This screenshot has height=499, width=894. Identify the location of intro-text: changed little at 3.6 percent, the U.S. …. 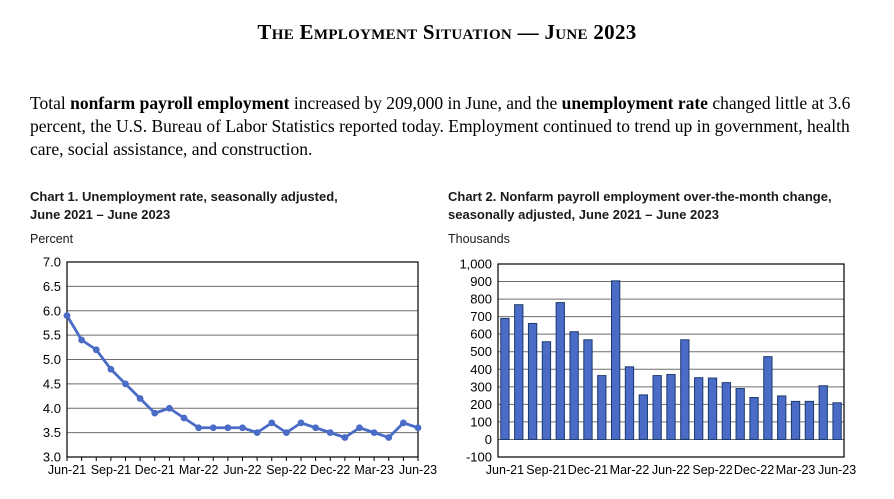
(440, 126).